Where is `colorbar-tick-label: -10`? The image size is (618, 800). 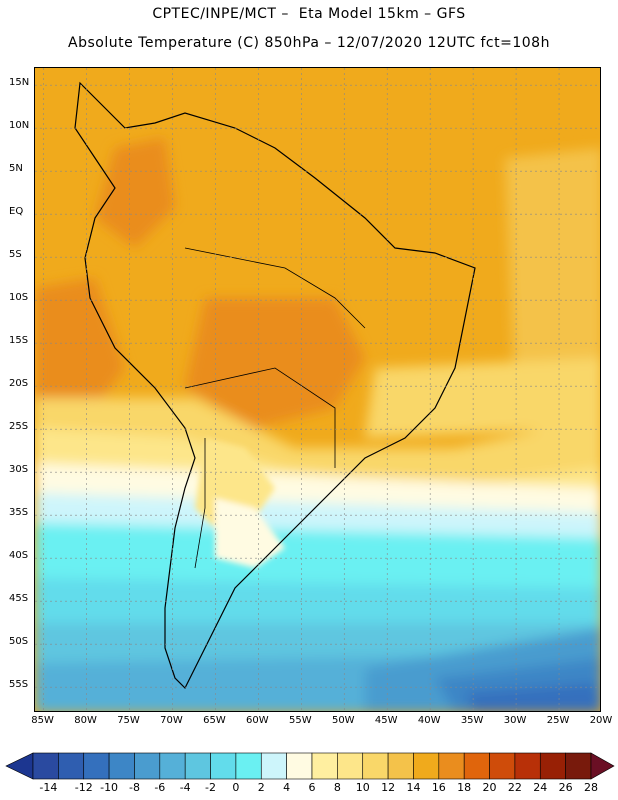 colorbar-tick-label: -10 is located at coordinates (109, 787).